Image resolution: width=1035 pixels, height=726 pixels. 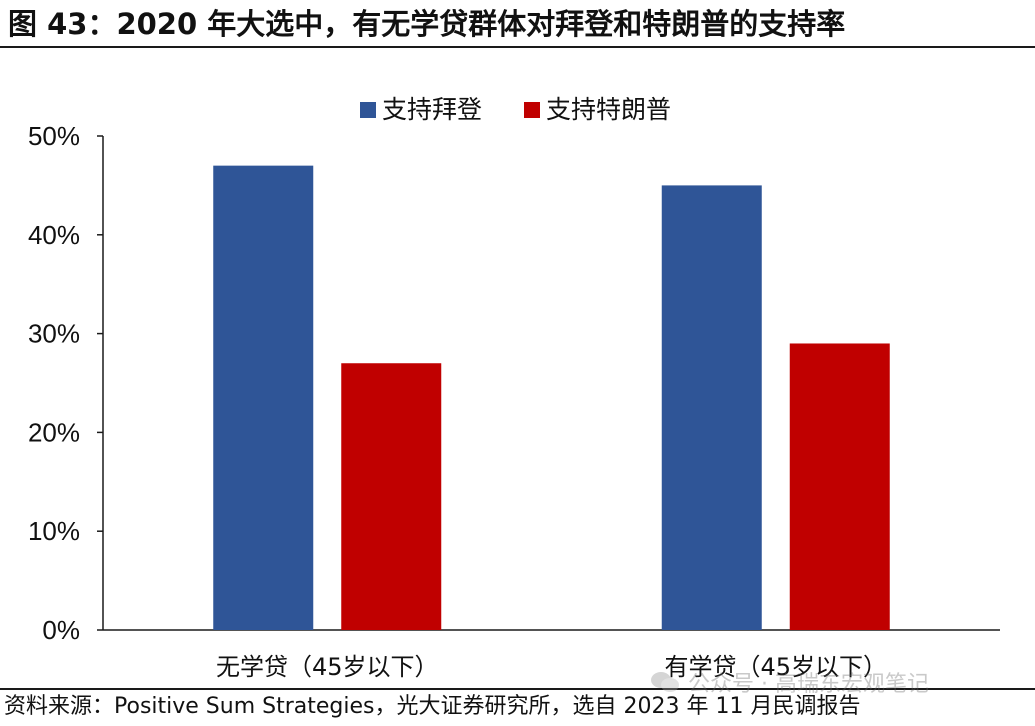 I want to click on y-tick-label: 30%, so click(x=54, y=334).